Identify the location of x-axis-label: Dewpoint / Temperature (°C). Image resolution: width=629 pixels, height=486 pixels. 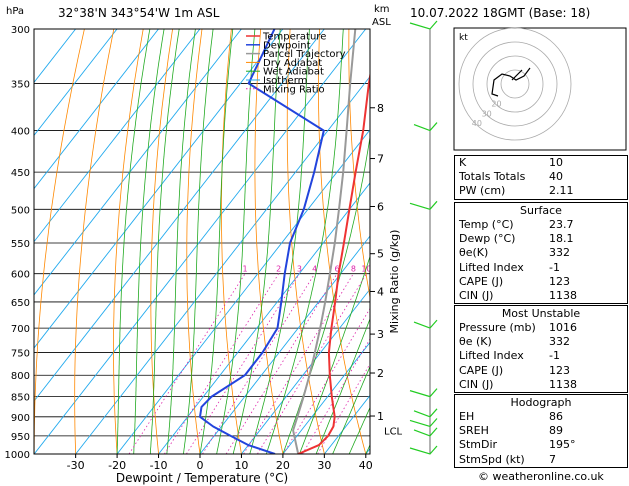
(202, 478).